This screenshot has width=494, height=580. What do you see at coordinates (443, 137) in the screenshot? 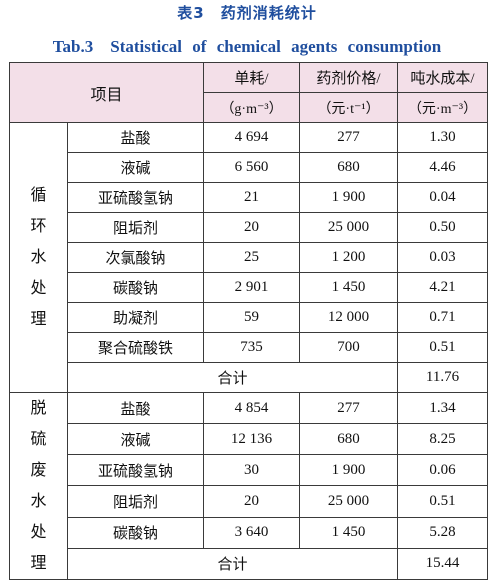
I see `cost-value: 1.30` at bounding box center [443, 137].